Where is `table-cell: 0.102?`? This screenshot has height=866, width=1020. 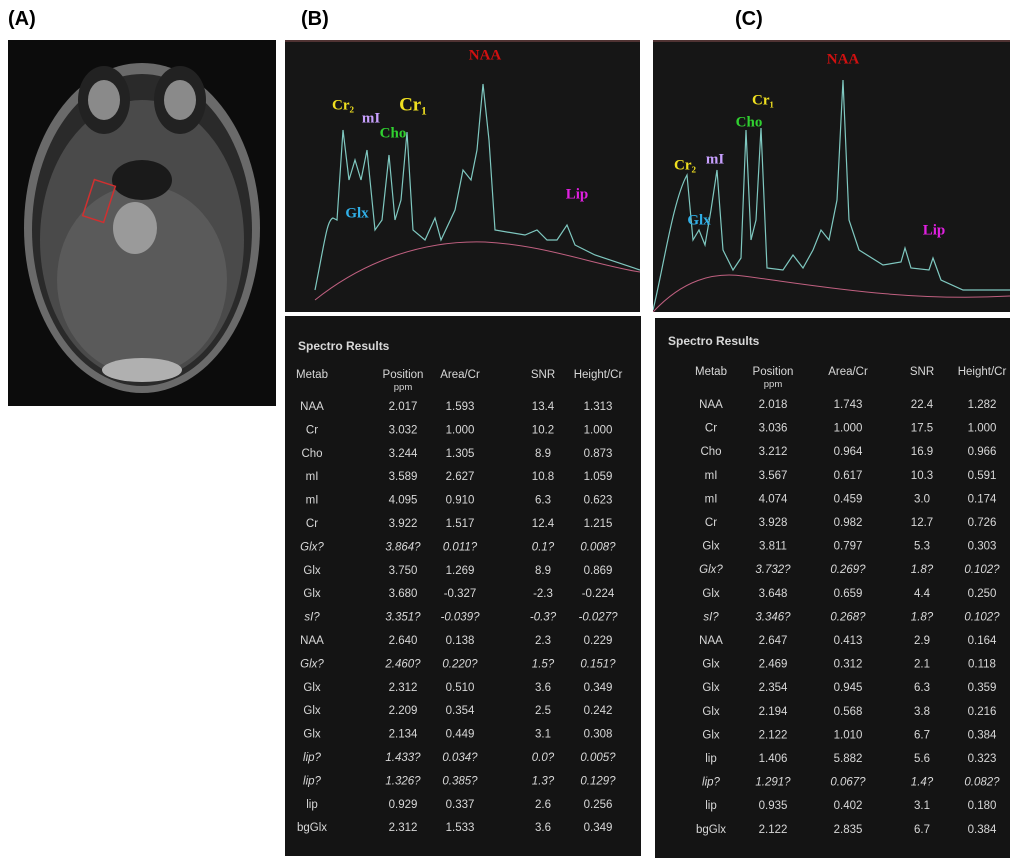
table-cell: 0.102? is located at coordinates (982, 570).